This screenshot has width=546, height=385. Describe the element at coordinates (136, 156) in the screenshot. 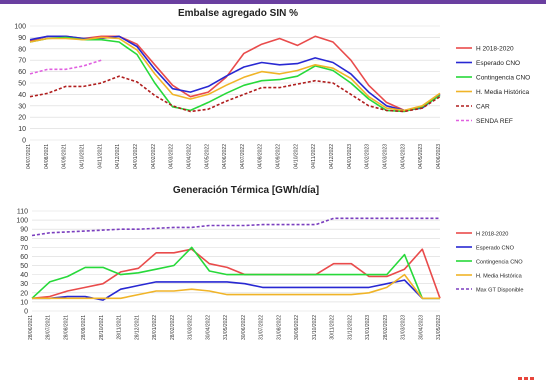

I see `x-tick-label: 04/01/2022` at that location.